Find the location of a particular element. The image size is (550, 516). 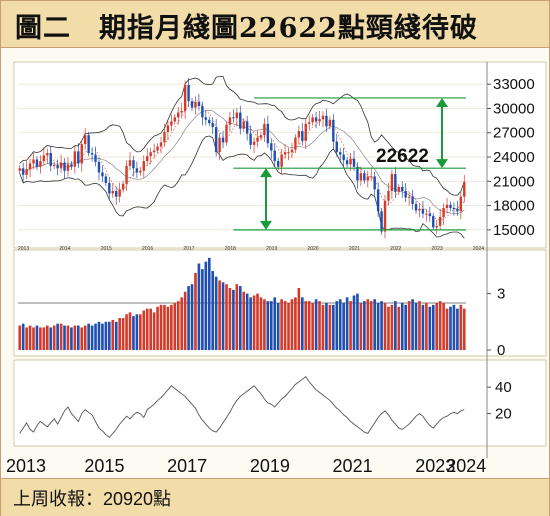

upper-range-arrow-head-up is located at coordinates (442, 102).